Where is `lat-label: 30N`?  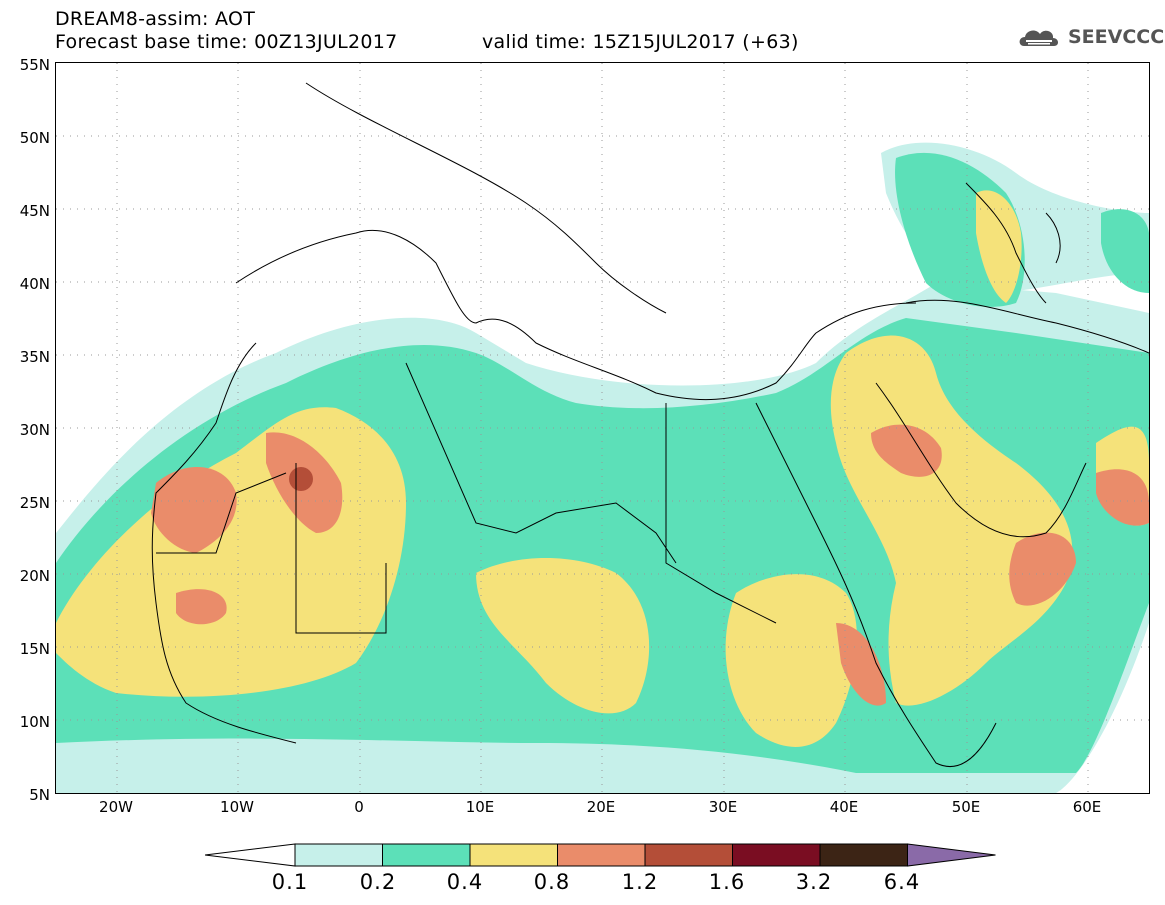 lat-label: 30N is located at coordinates (34, 430).